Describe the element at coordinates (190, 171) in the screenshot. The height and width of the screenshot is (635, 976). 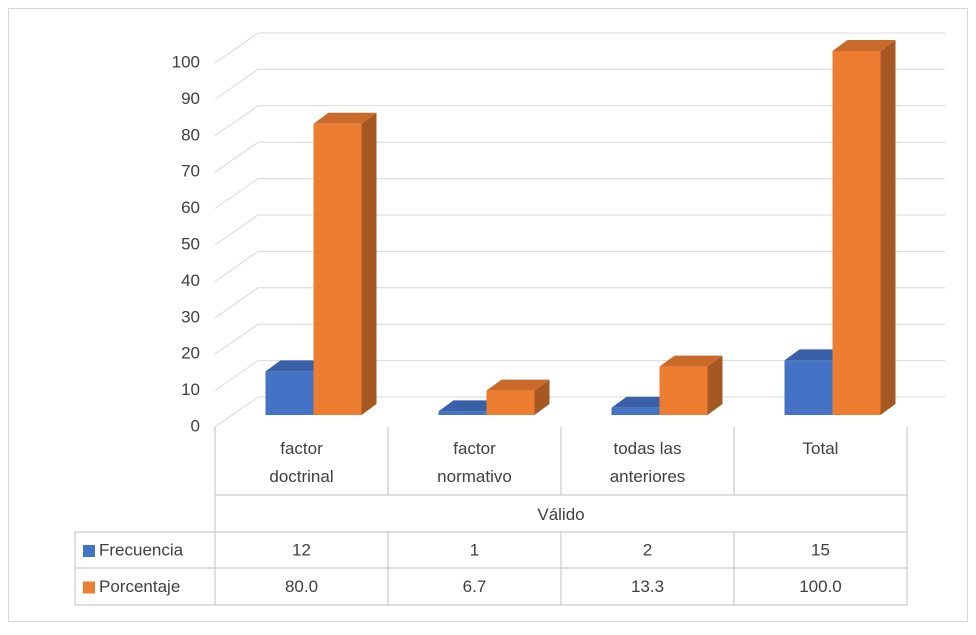
I see `y-tick-label: 70` at that location.